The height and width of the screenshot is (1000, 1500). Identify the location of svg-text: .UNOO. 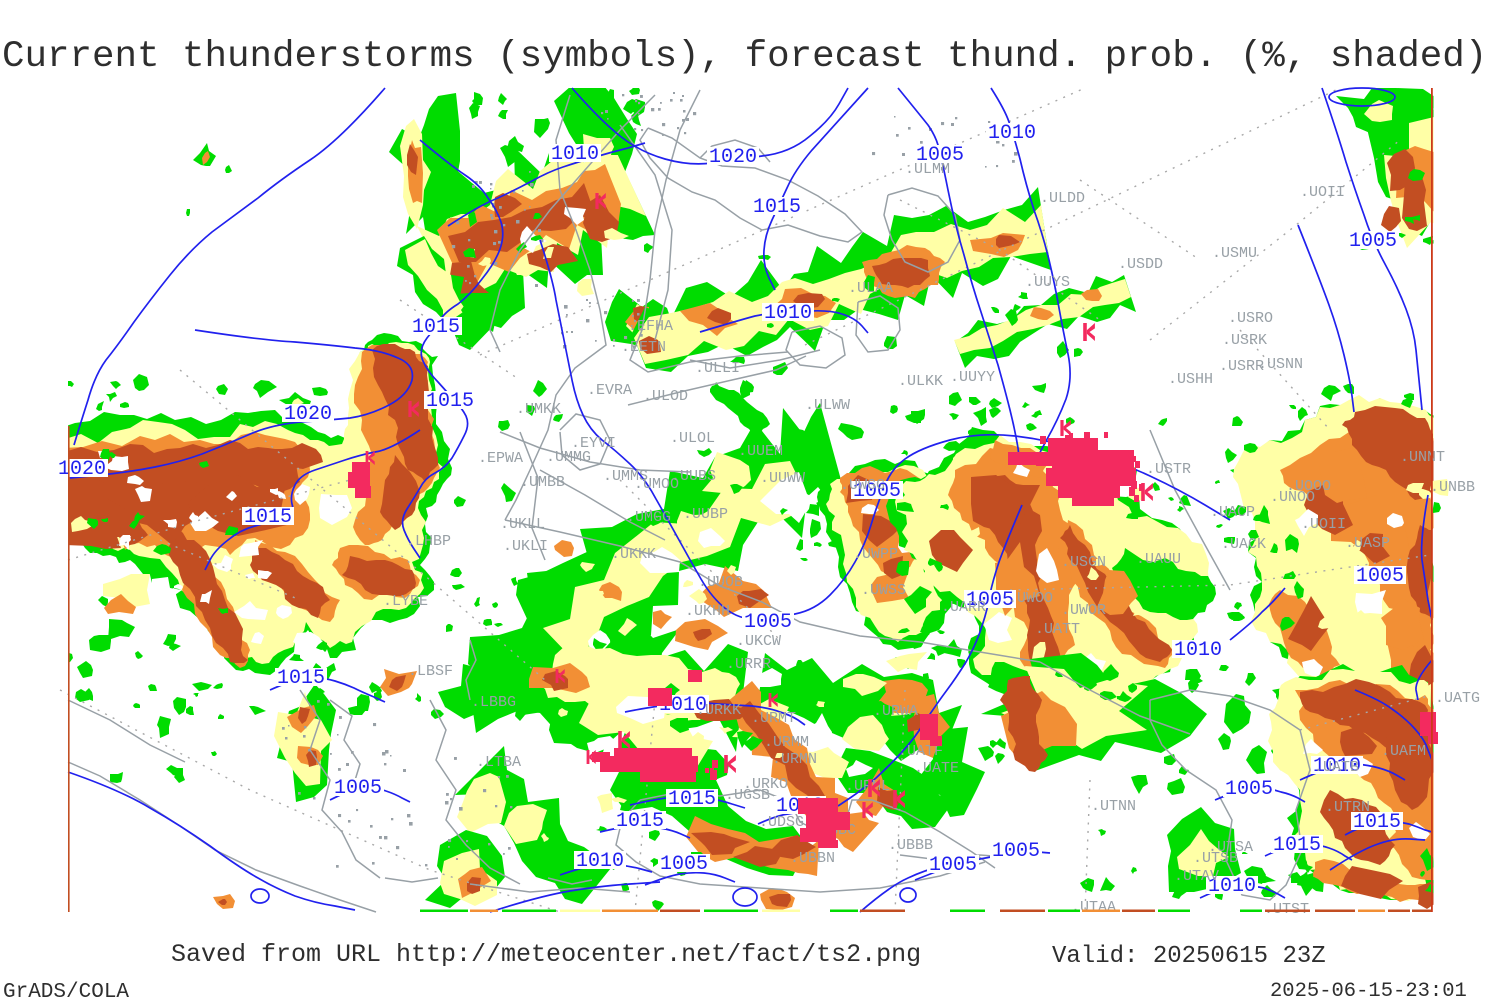
(1292, 497).